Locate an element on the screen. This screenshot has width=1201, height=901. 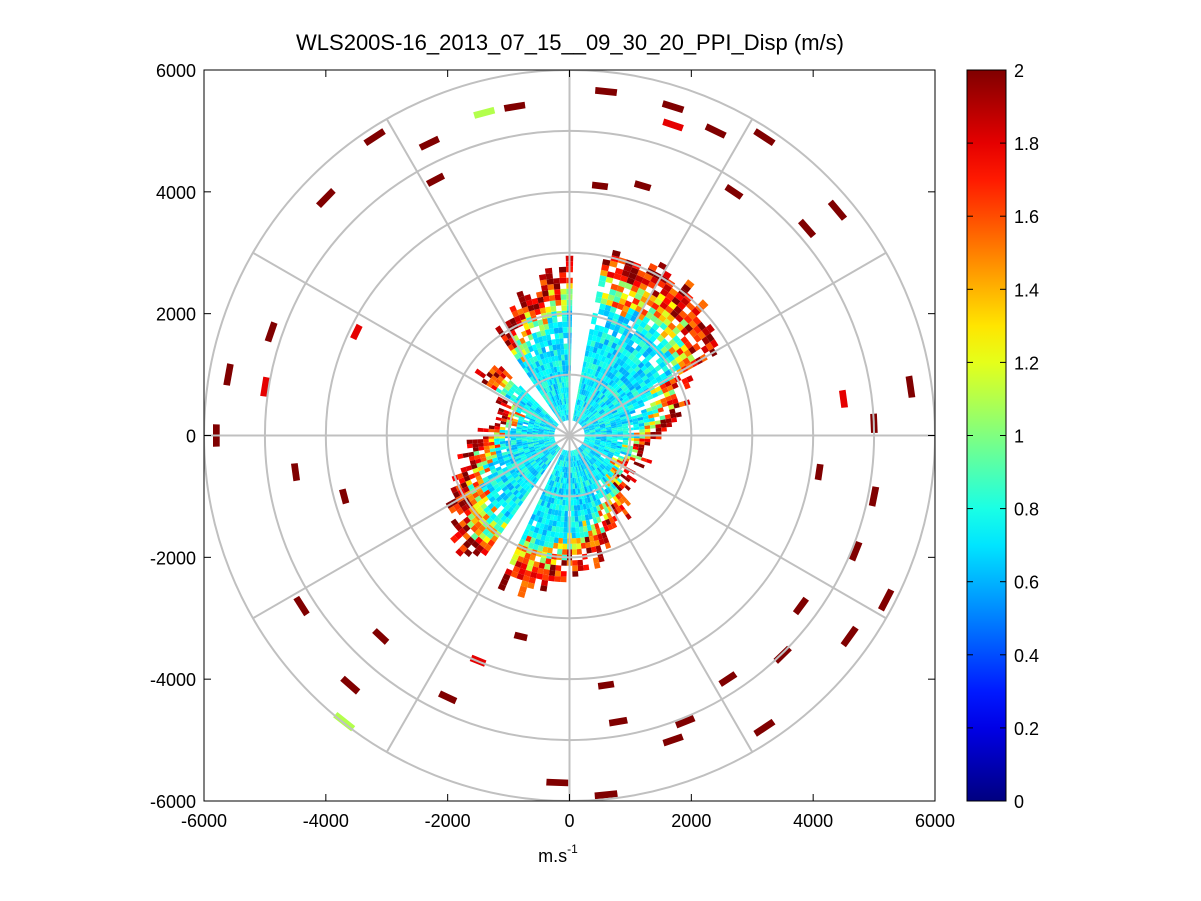
x-tick-label: 4000 is located at coordinates (813, 821).